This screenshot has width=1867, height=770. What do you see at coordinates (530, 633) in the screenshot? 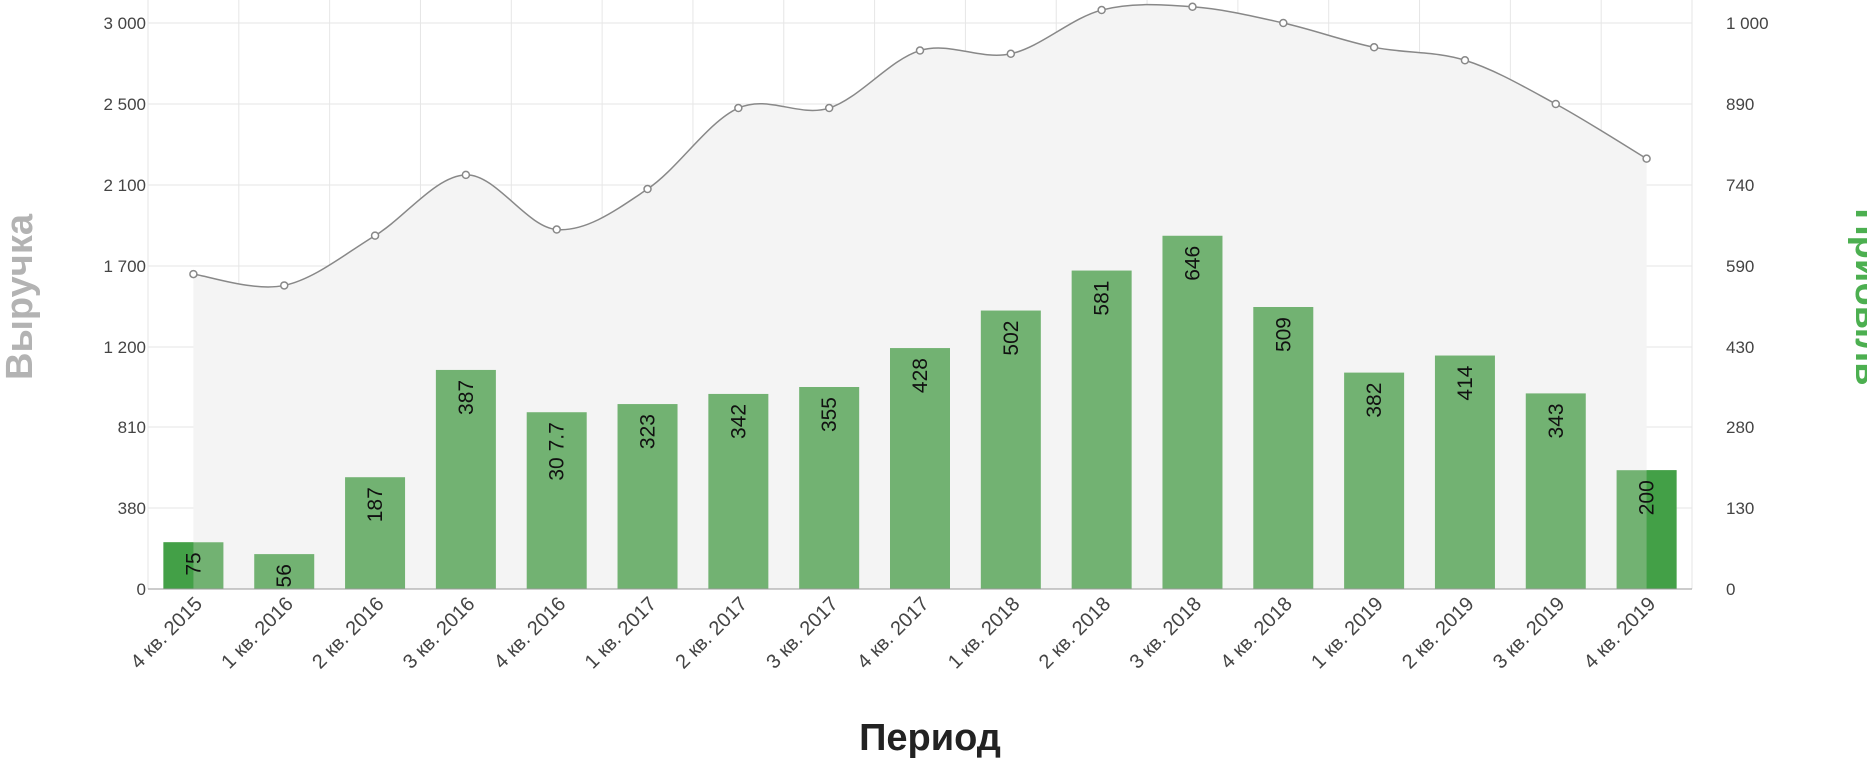
I see `x-tick-label: 4 кв. 2016` at bounding box center [530, 633].